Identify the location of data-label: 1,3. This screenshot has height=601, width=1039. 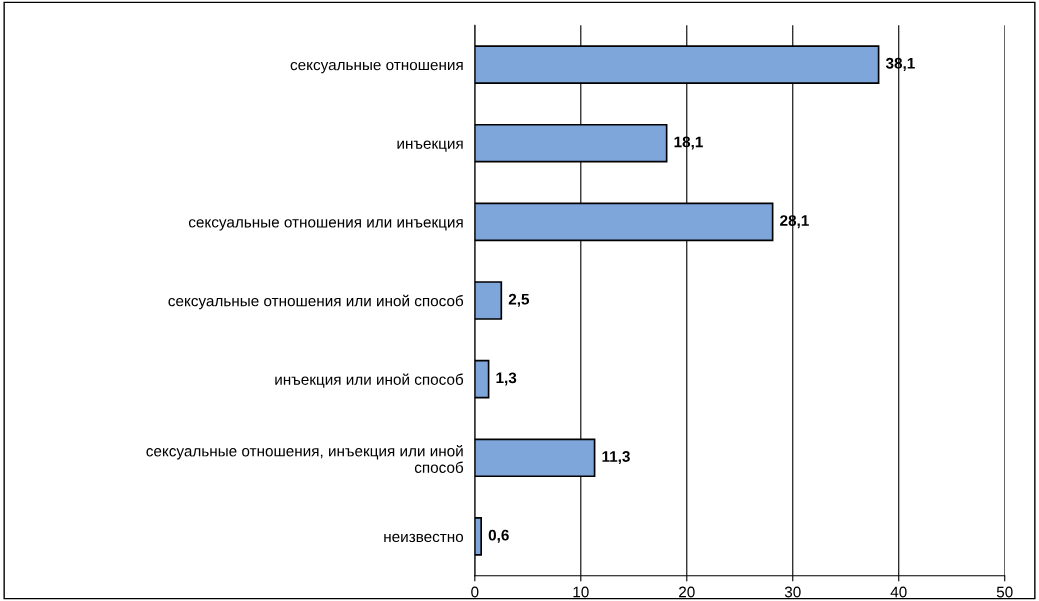
(506, 379).